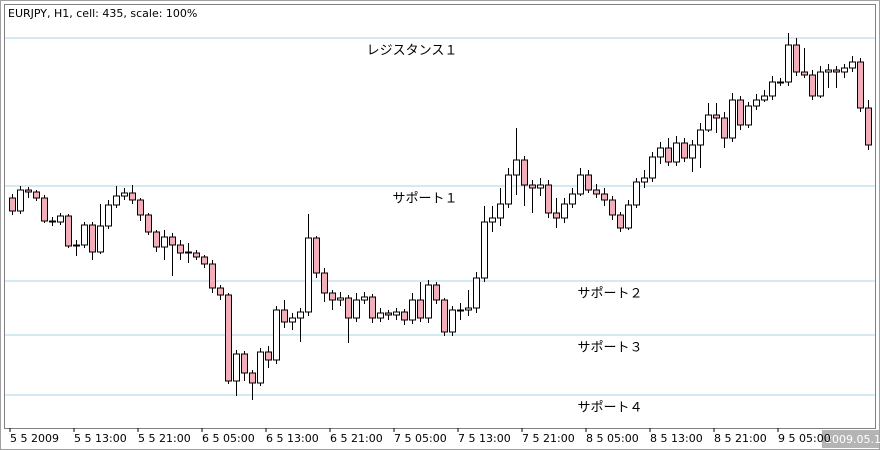 The width and height of the screenshot is (880, 450). I want to click on x-tick-label: 9 5 05:00, so click(804, 438).